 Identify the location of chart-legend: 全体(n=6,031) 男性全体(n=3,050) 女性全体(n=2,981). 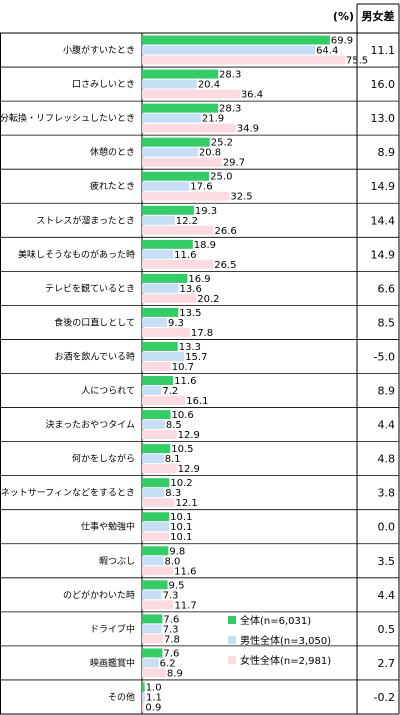
(279, 640).